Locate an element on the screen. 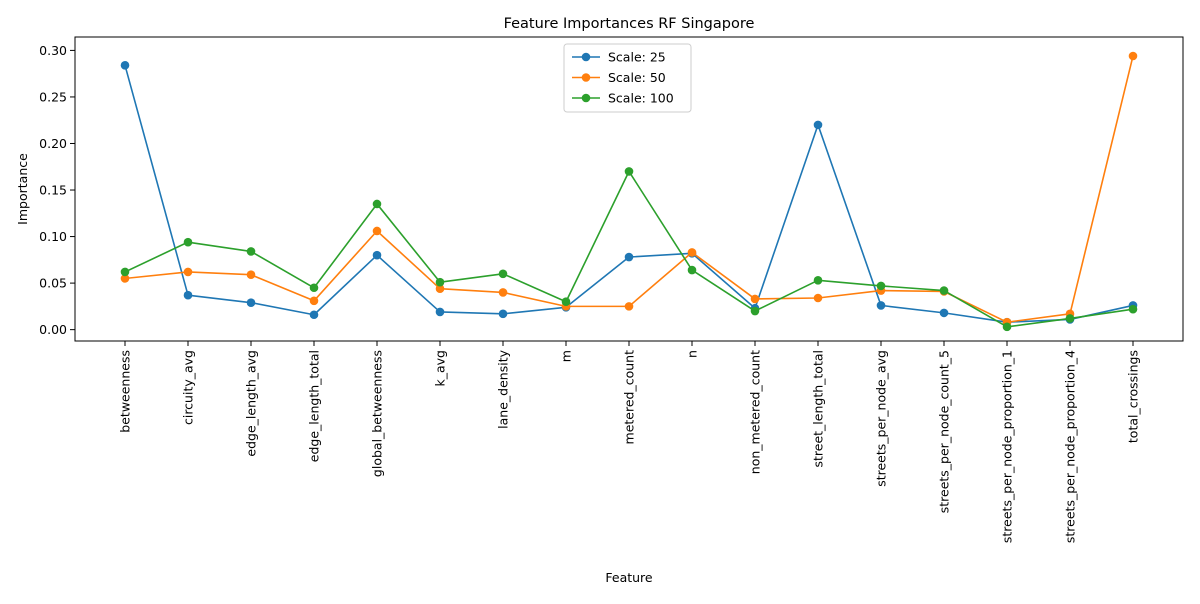 This screenshot has width=1200, height=604. x-axis-label: Feature is located at coordinates (629, 577).